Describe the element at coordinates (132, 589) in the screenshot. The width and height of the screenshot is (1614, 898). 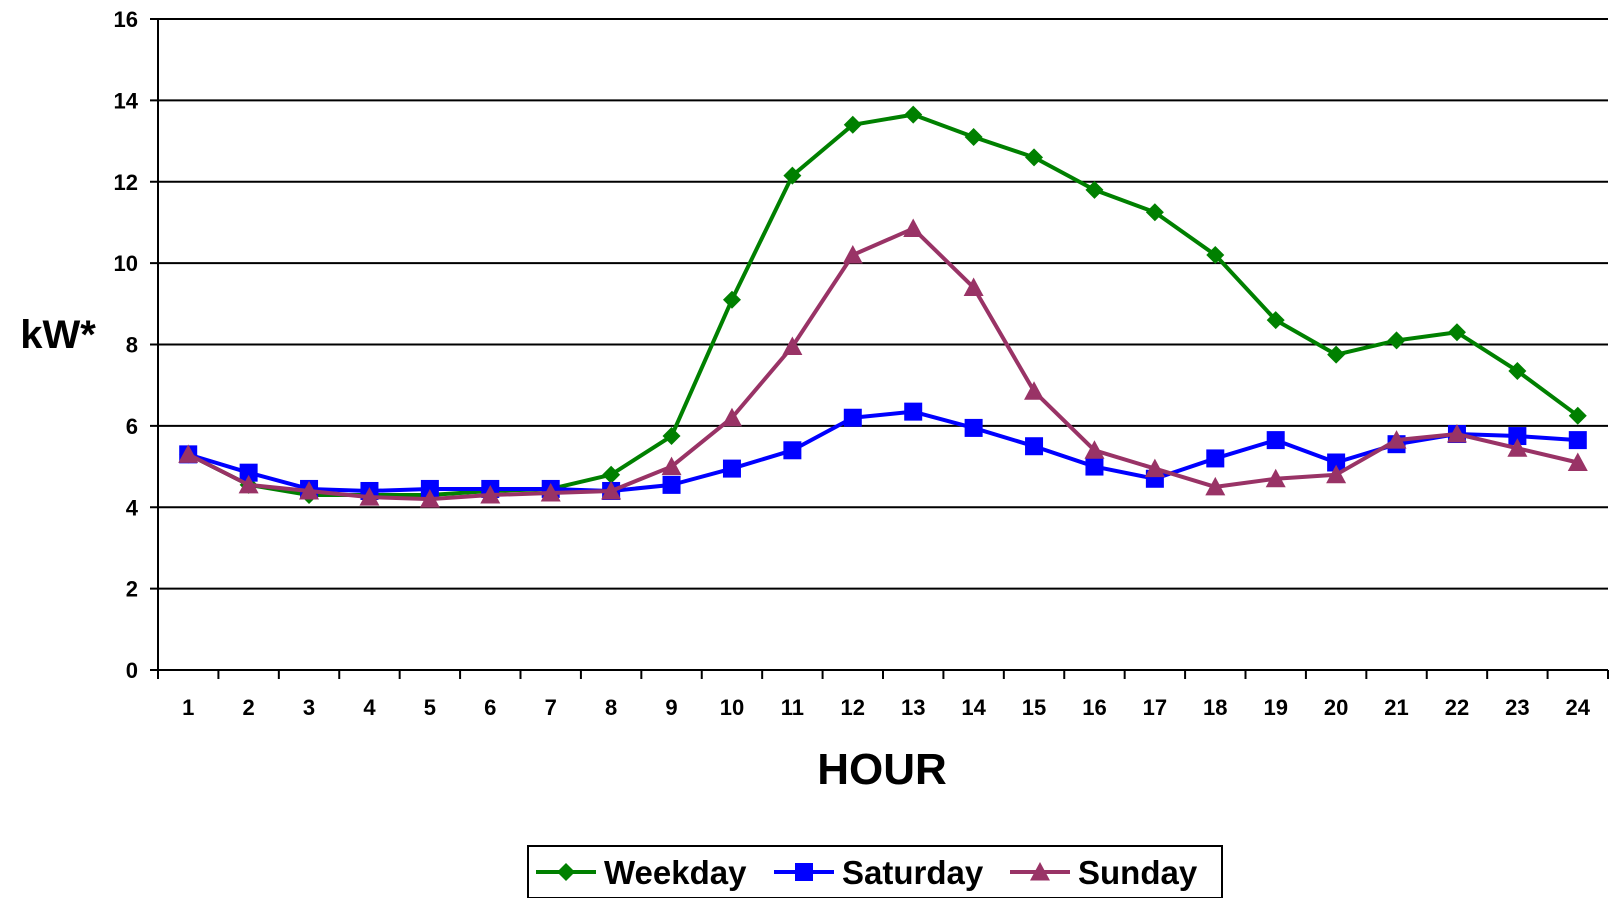
I see `y-tick-label: 2` at that location.